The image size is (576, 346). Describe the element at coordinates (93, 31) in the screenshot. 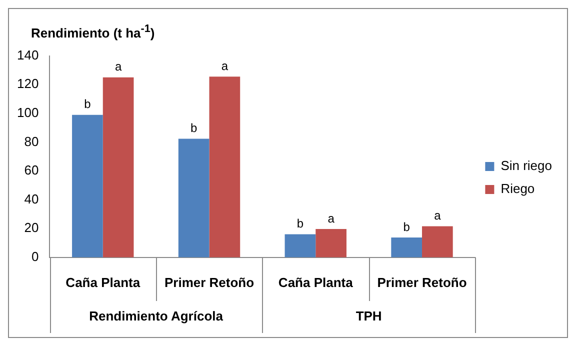

I see `y-axis-title: Rendimiento (t ha$^{-1}$)` at that location.